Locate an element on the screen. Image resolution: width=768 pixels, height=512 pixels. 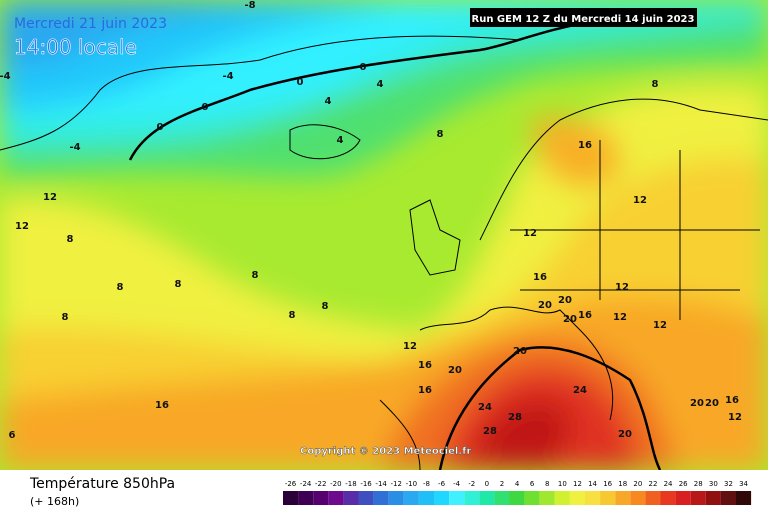
colorbar-tick-label: 22 is located at coordinates (652, 484).